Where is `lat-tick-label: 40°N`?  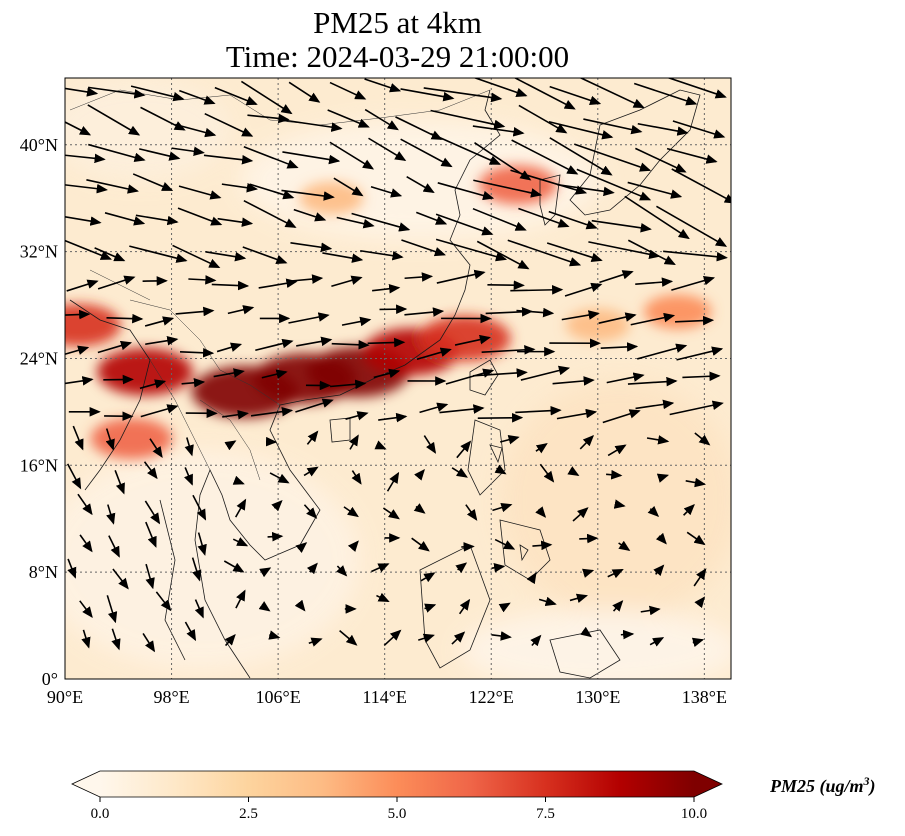
lat-tick-label: 40°N is located at coordinates (39, 145).